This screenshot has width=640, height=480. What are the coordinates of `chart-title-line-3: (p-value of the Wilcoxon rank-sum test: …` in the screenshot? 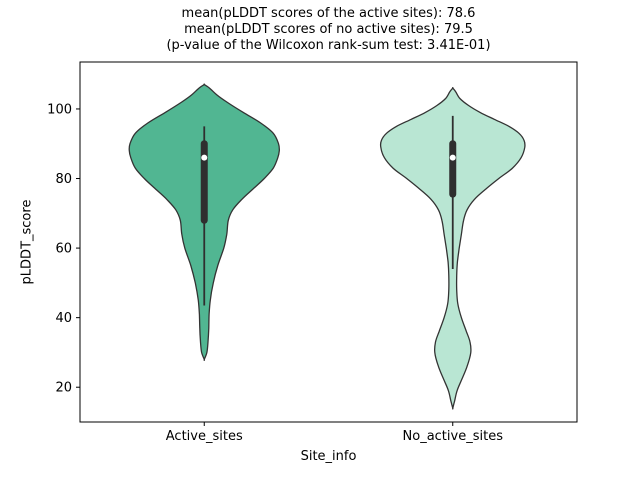 It's located at (328, 45).